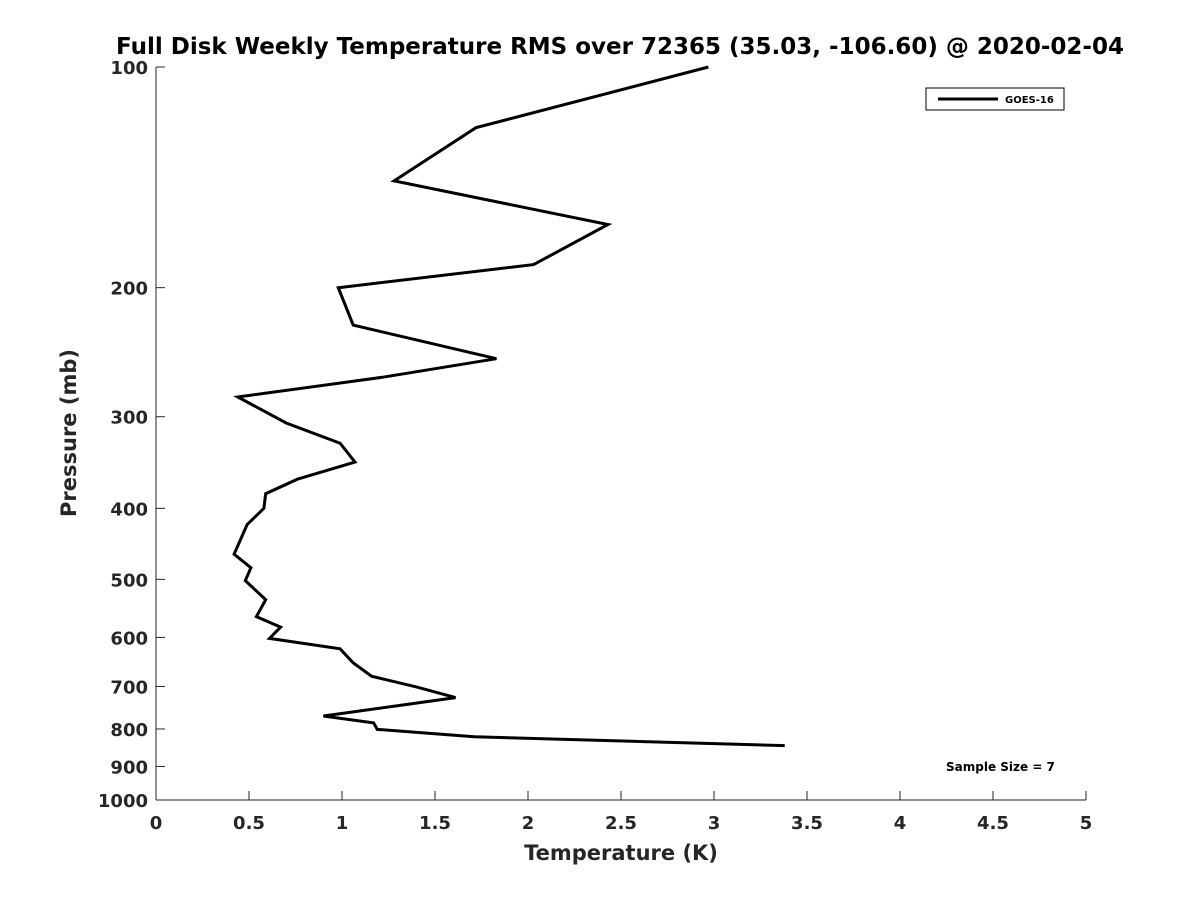 Image resolution: width=1200 pixels, height=900 pixels. I want to click on y-tick-label: 600, so click(129, 638).